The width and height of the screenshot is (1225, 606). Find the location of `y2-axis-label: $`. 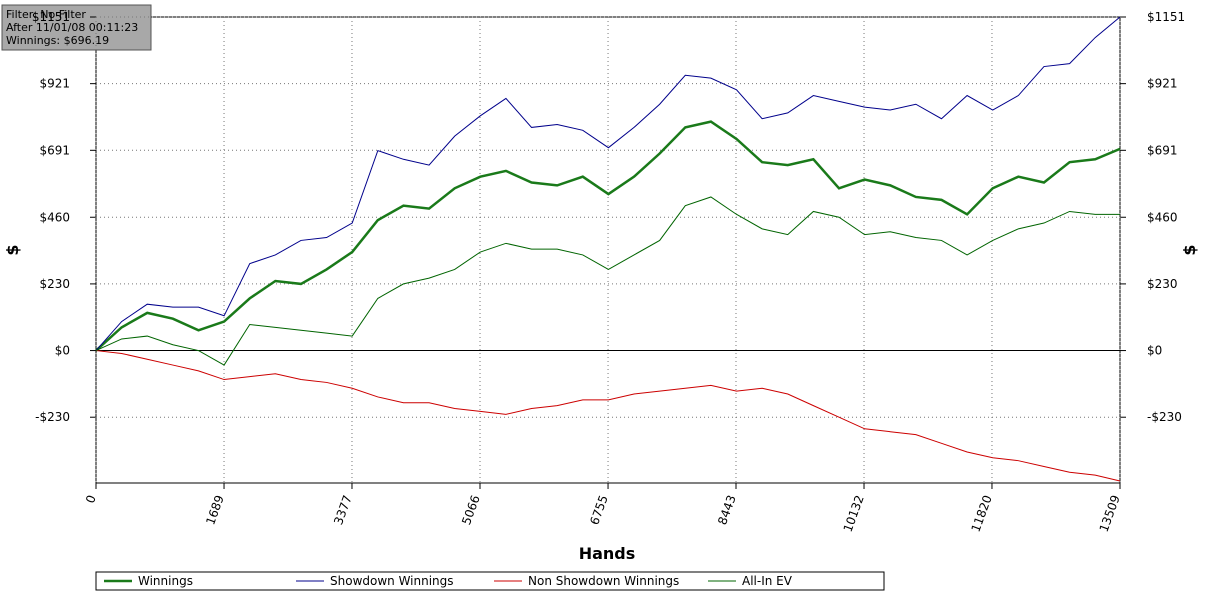

y2-axis-label: $ is located at coordinates (1189, 249).